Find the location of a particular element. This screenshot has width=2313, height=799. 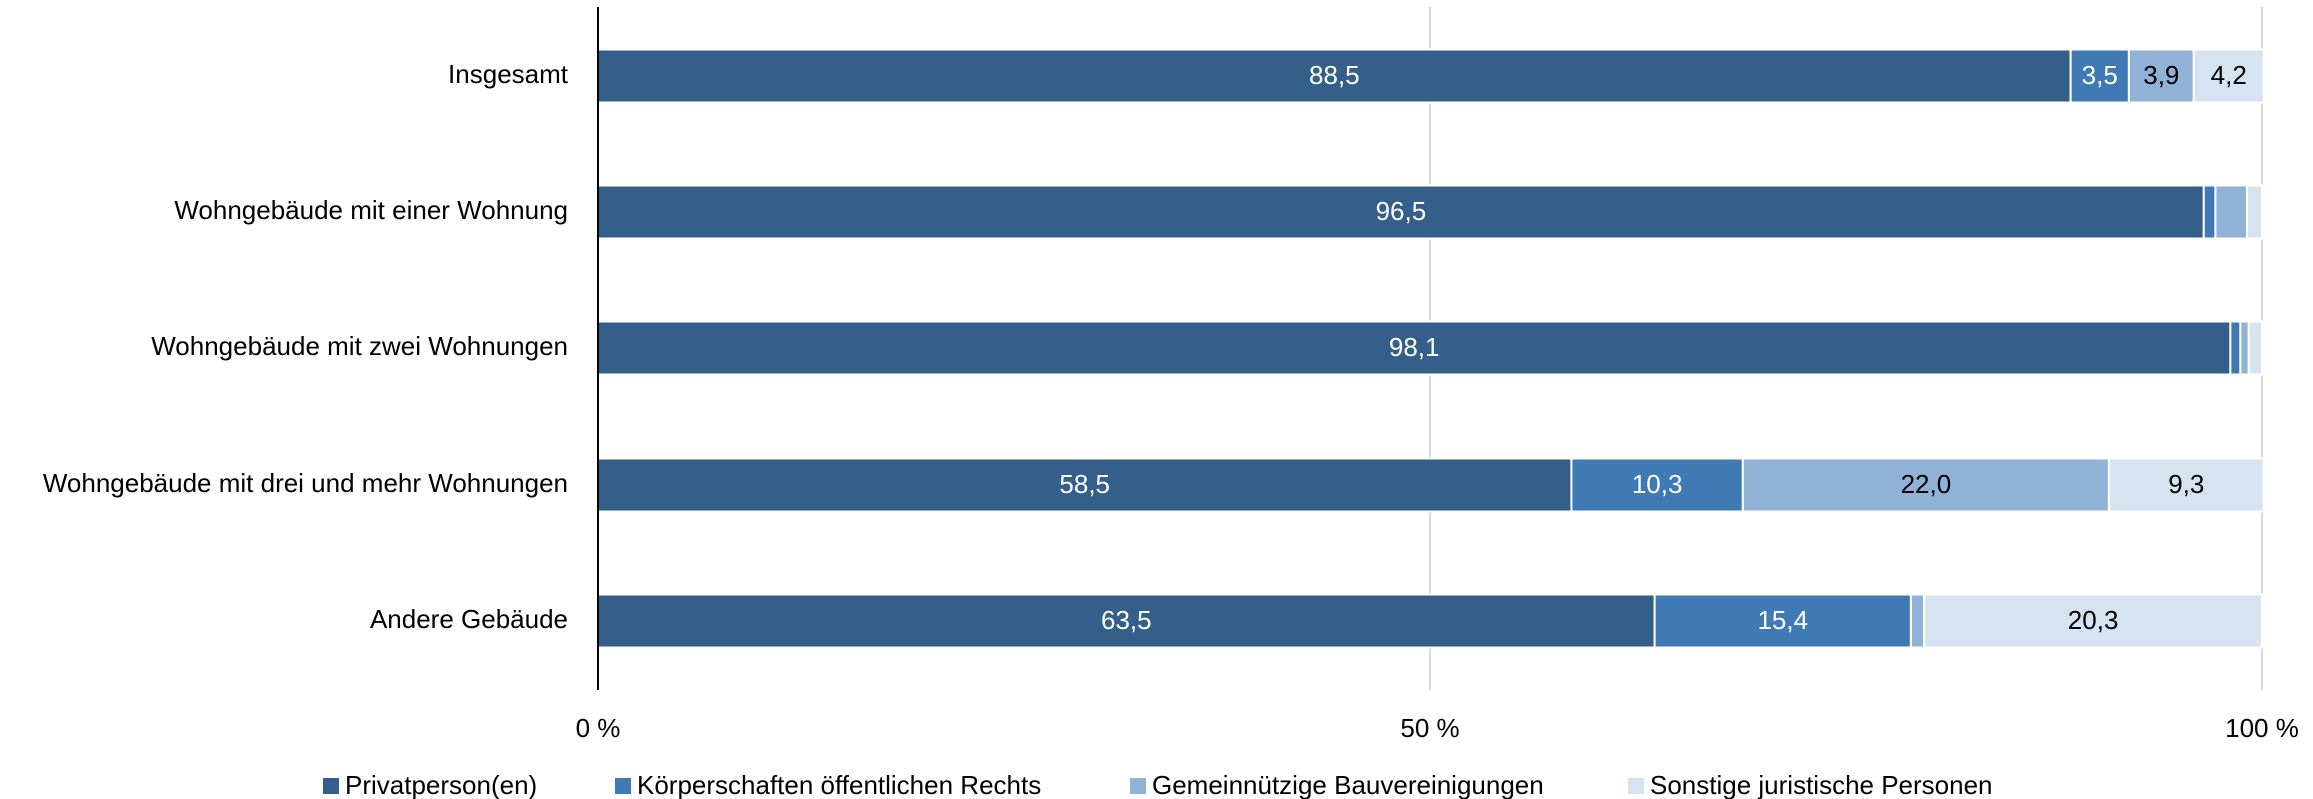

y-tick-label: Wohngebäude mit drei und mehr Wohnungen is located at coordinates (305, 483).